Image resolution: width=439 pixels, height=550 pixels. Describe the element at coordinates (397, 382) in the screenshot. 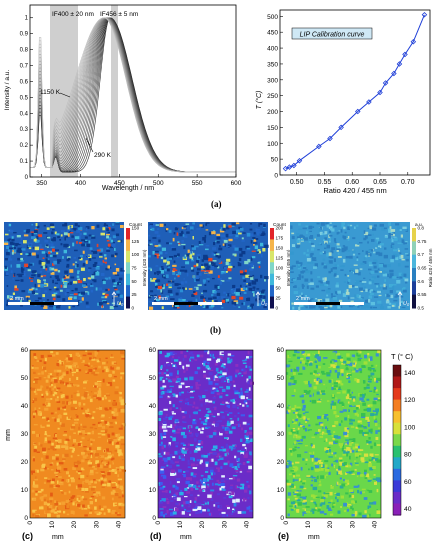

I see `temp-colorbar-segment` at that location.